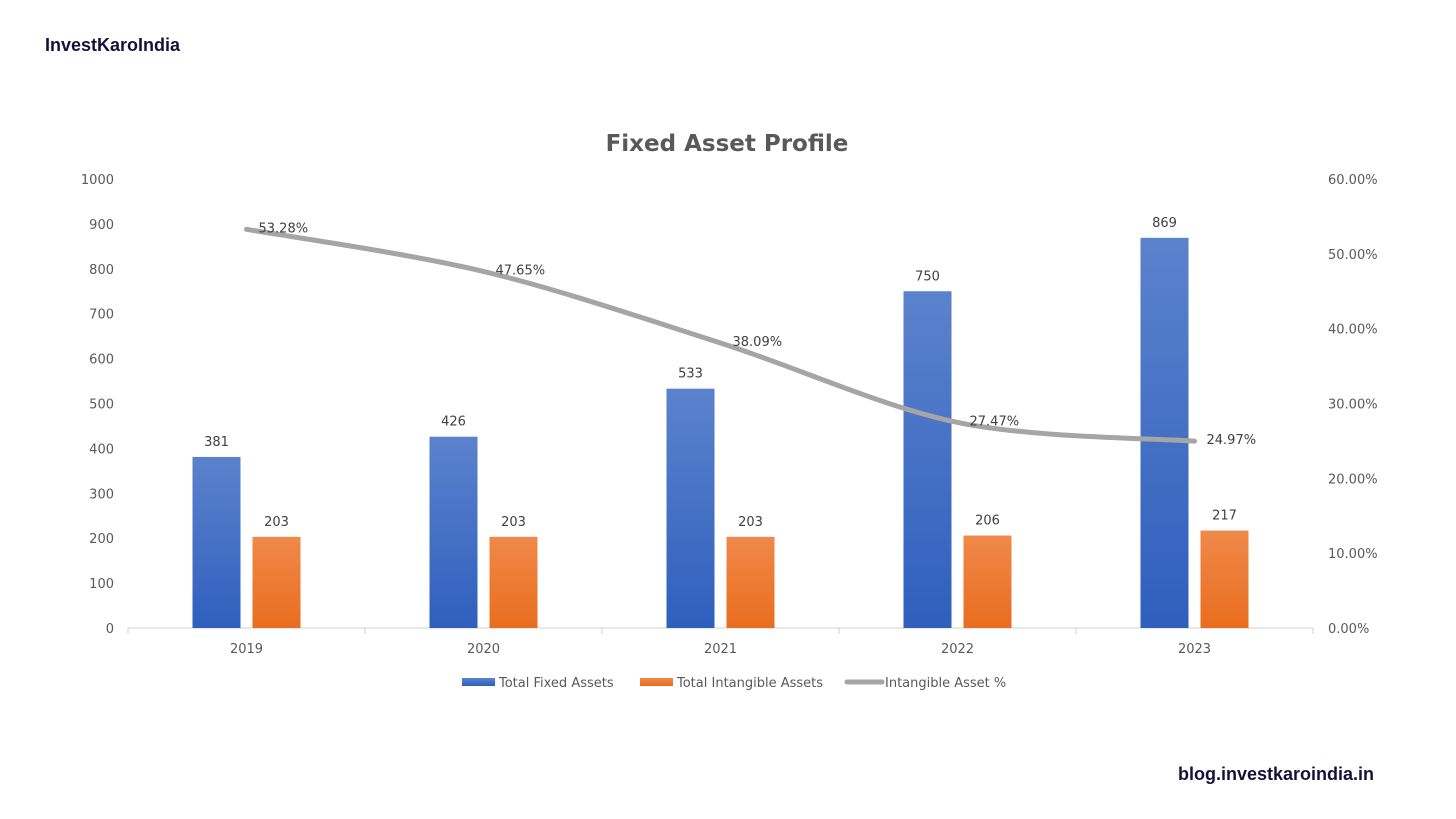 This screenshot has height=819, width=1456. What do you see at coordinates (101, 225) in the screenshot?
I see `y-left-tick-label: 900` at bounding box center [101, 225].